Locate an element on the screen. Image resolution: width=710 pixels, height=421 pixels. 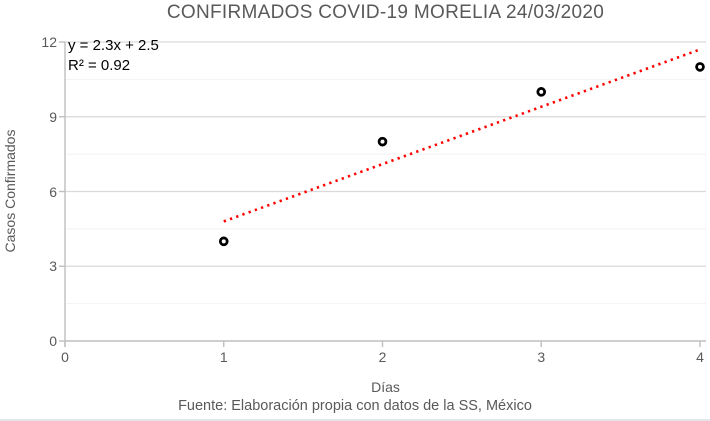
y-tick-label: 12 is located at coordinates (49, 42).